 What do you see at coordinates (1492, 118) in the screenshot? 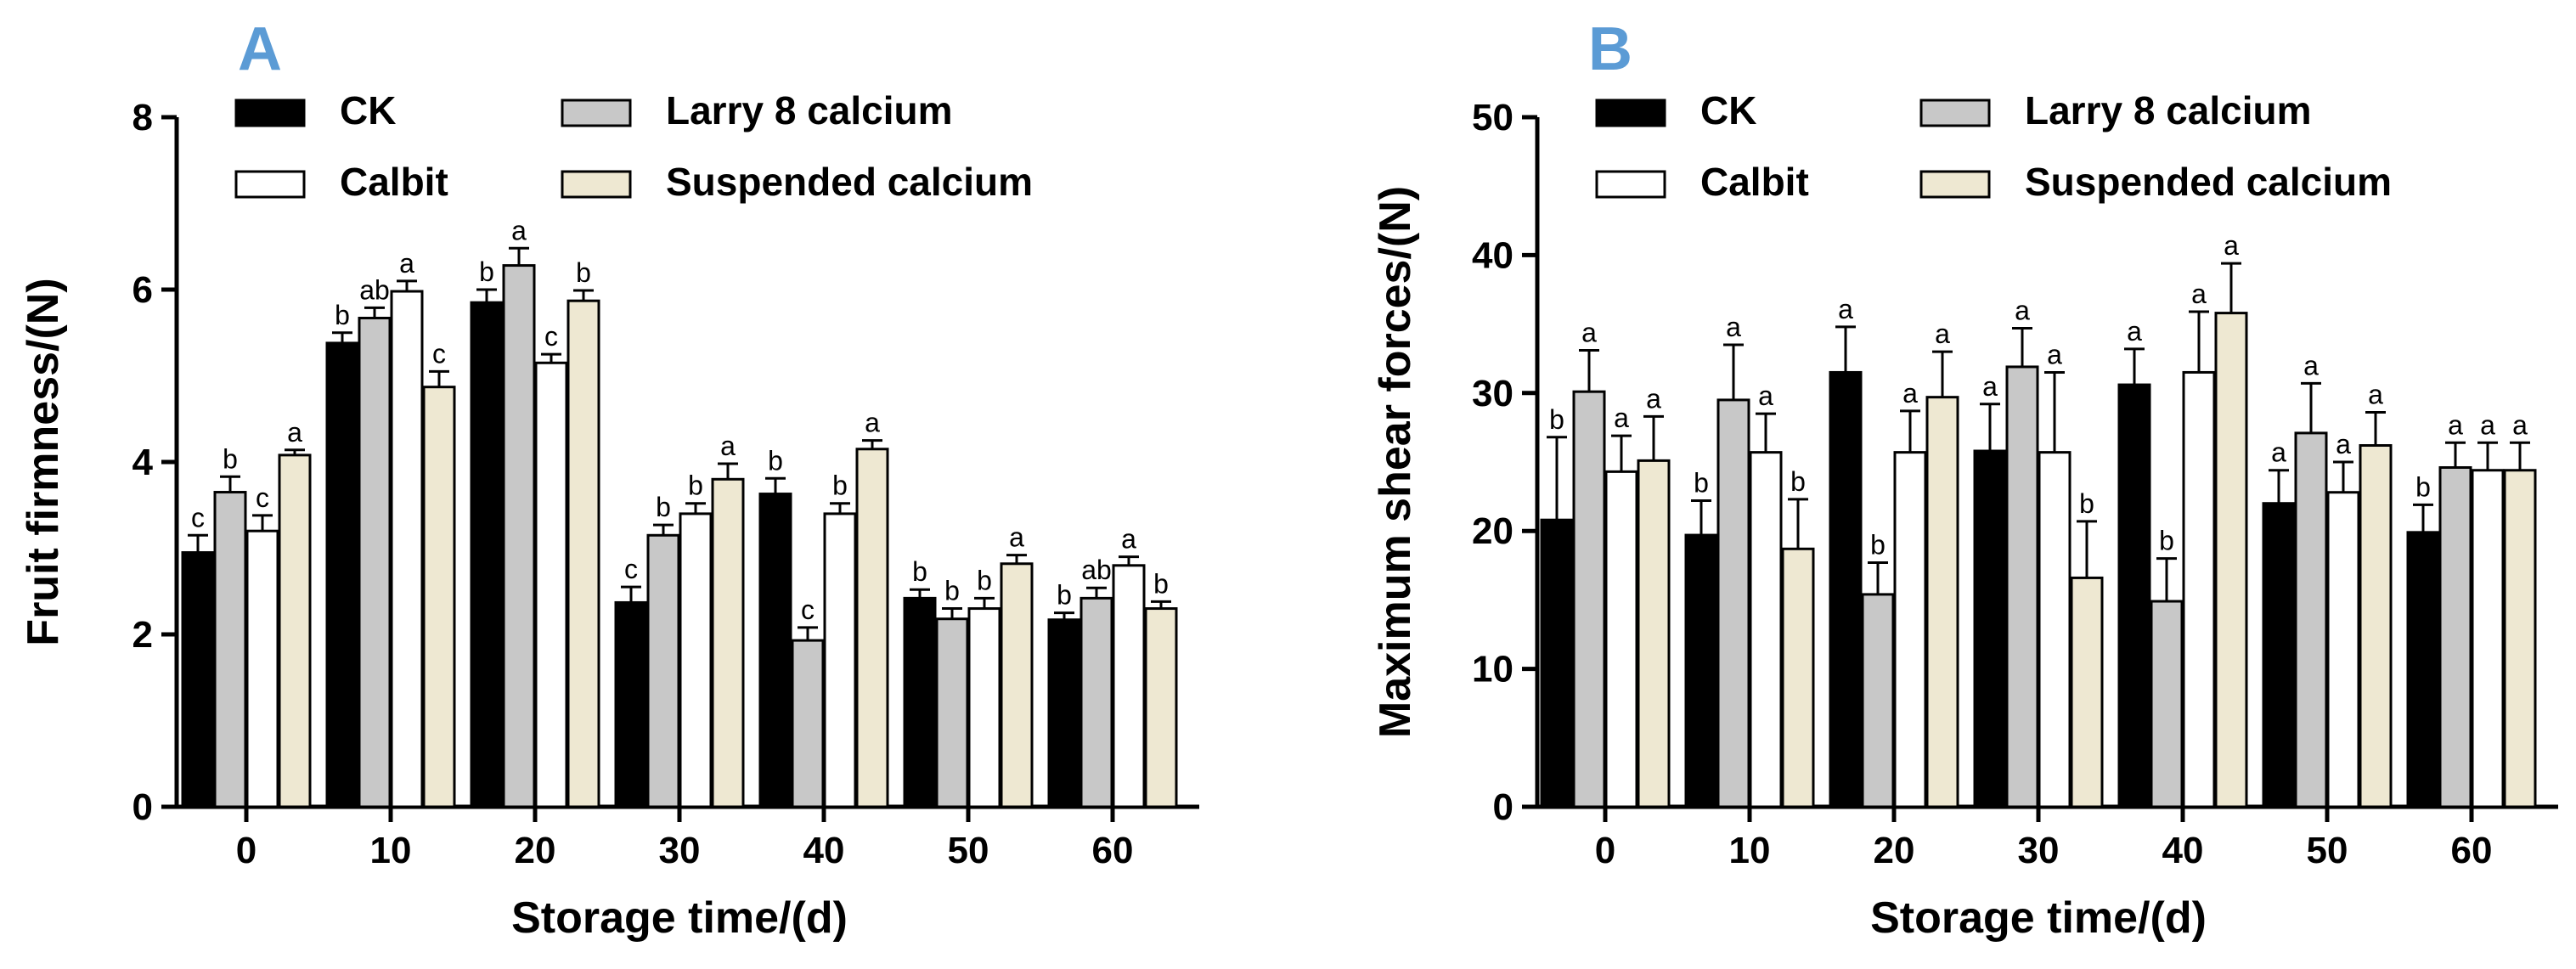
I see `y-tick-label: 50` at bounding box center [1492, 118].